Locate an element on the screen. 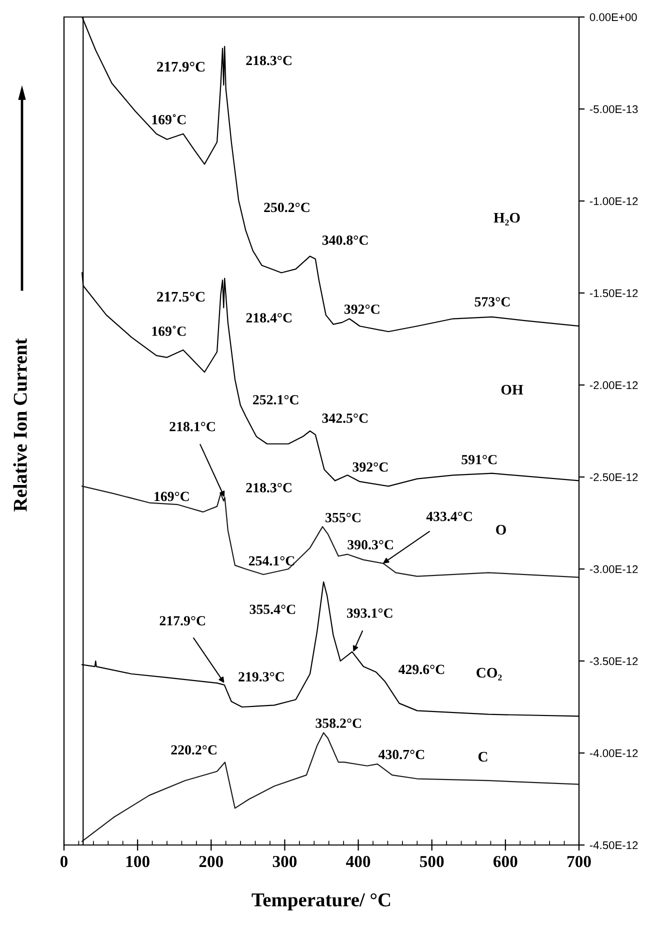 This screenshot has height=931, width=652. y-tick-label: -1.50E-12 is located at coordinates (614, 293).